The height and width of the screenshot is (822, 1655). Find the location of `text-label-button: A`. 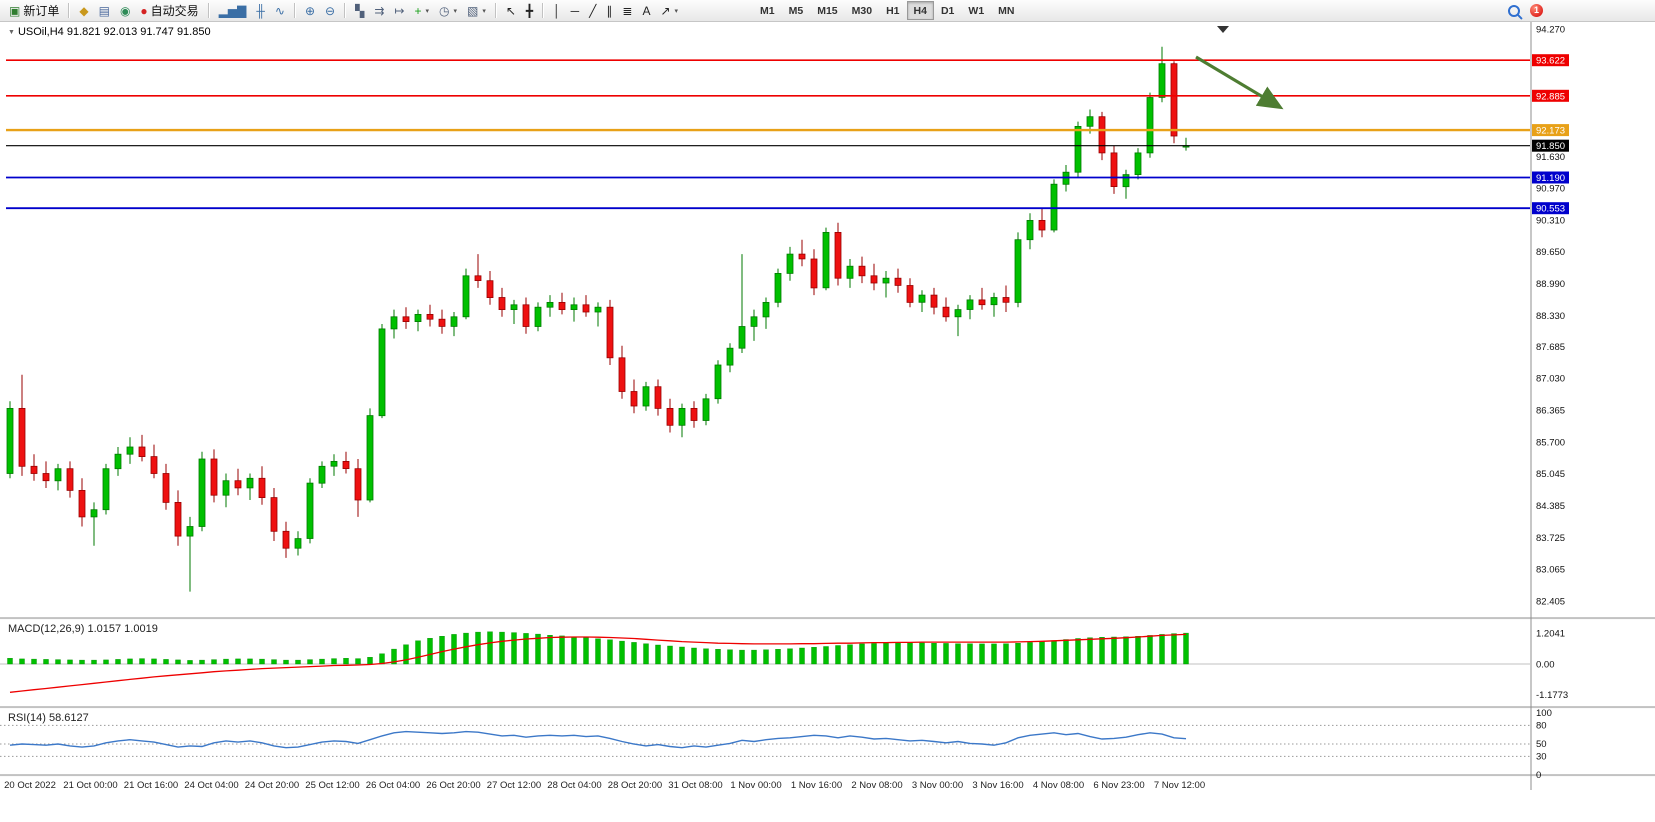

text-label-button: A is located at coordinates (646, 10).